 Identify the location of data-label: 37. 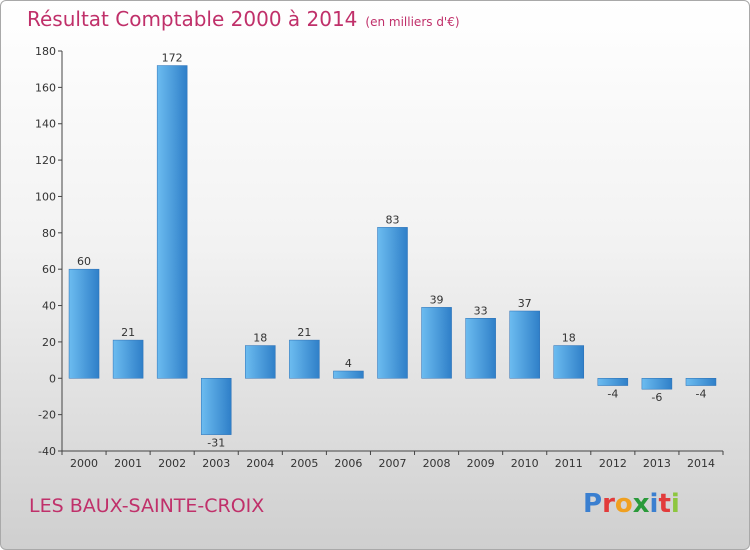
(525, 303).